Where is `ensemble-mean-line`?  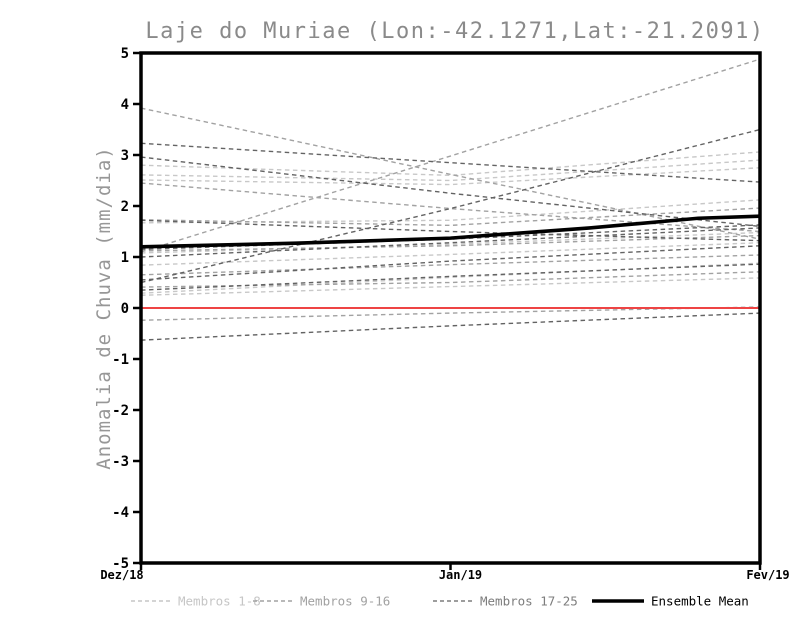 ensemble-mean-line is located at coordinates (450, 231).